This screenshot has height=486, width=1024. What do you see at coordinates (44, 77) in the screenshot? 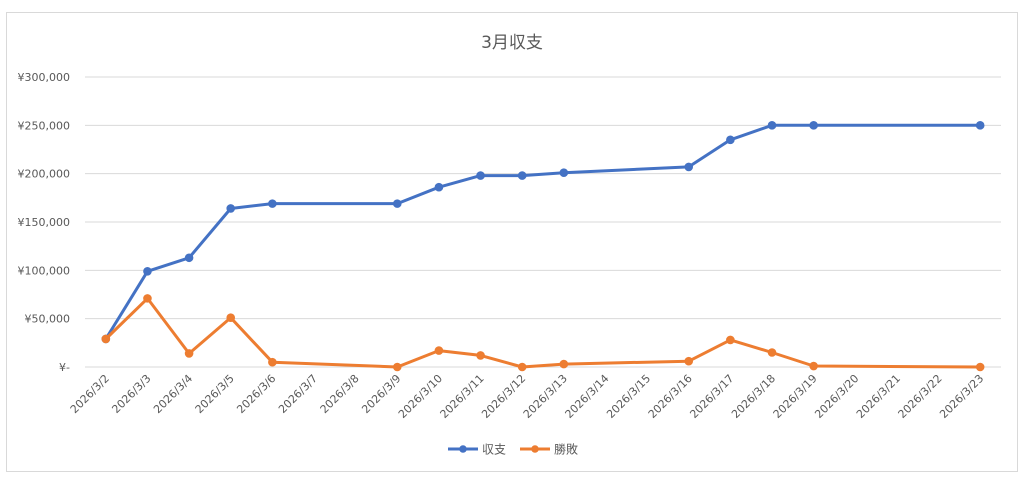
I see `y-tick-label: ¥300,000` at bounding box center [44, 77].